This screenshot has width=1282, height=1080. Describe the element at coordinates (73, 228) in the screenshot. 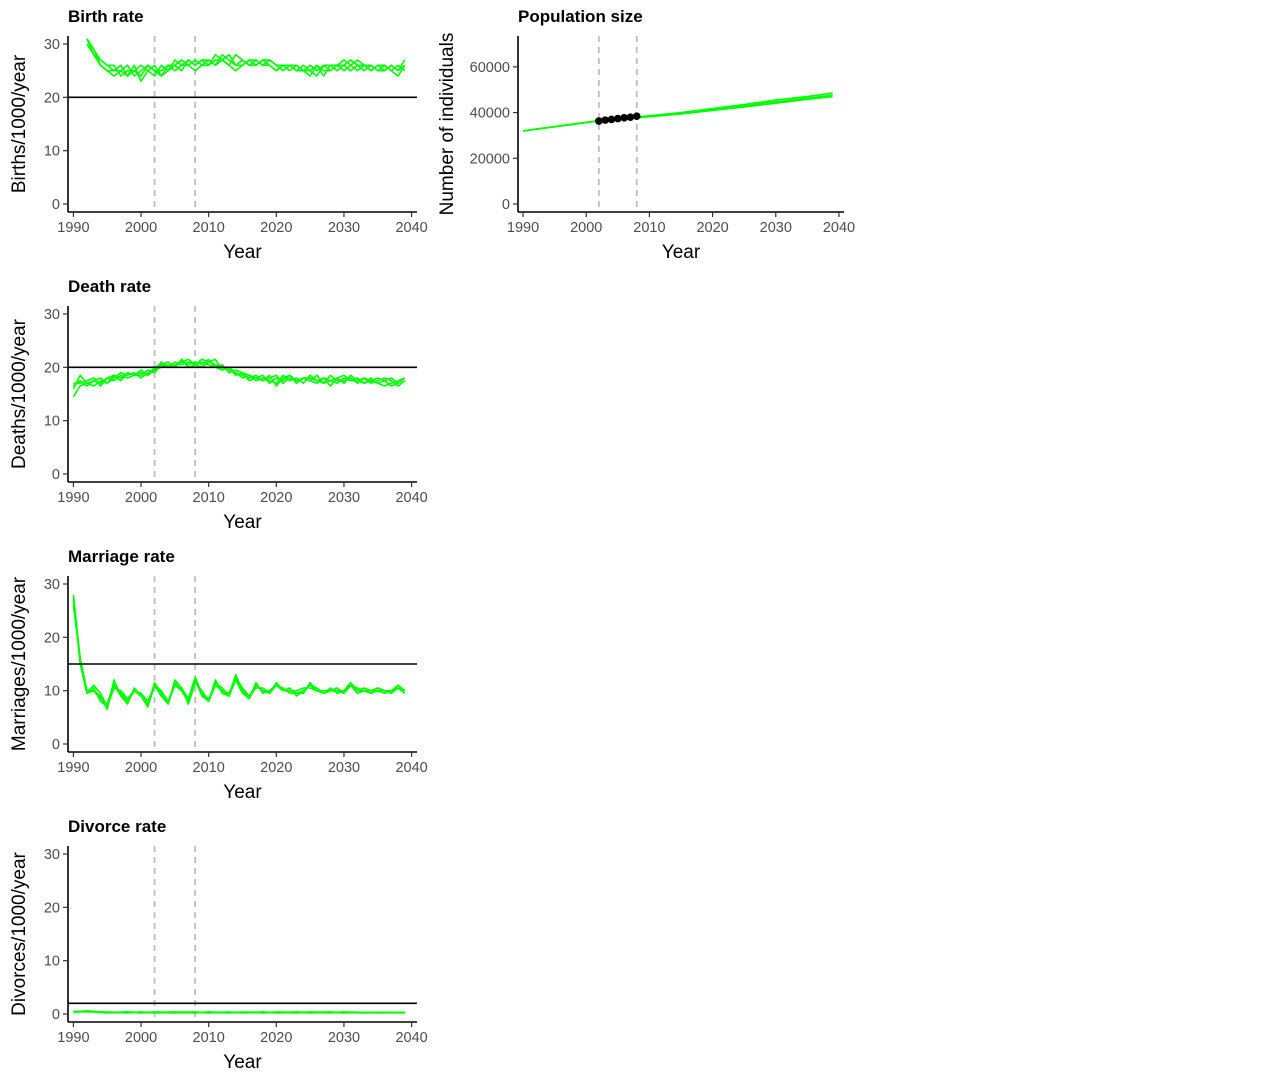

I see `birth-x-tick-label: 1990` at that location.